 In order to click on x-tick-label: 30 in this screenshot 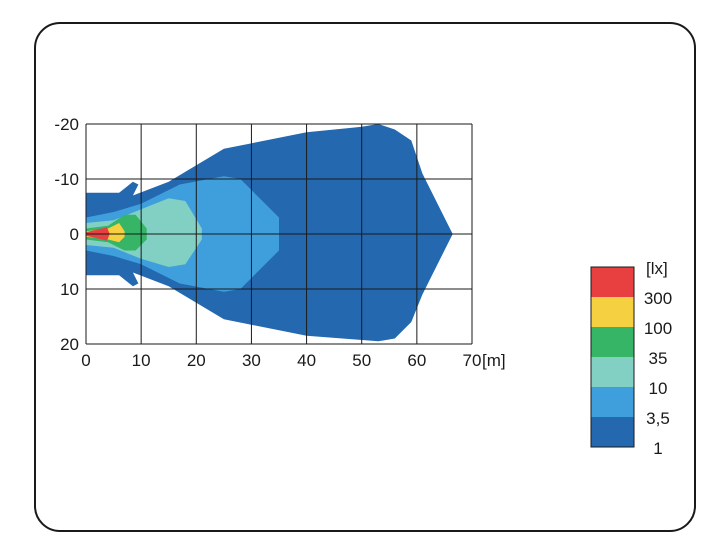, I will do `click(251, 360)`.